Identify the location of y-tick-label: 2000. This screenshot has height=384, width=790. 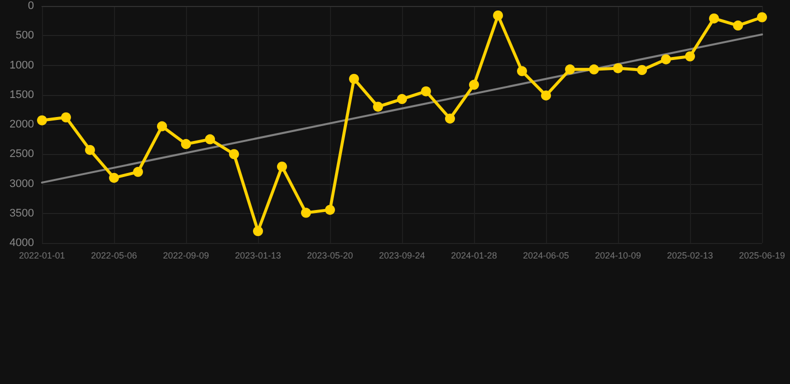
(22, 124).